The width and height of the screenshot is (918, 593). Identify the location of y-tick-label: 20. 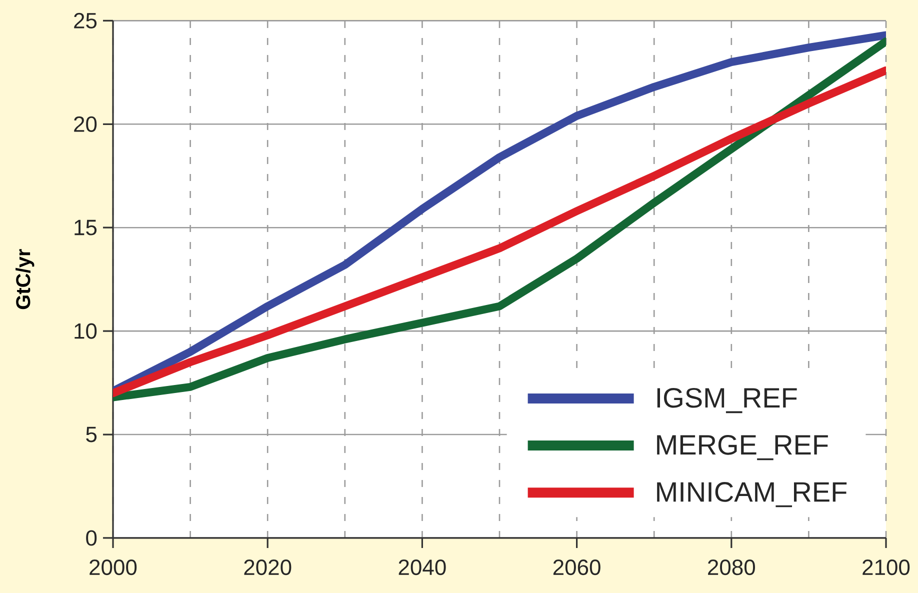
(85, 124).